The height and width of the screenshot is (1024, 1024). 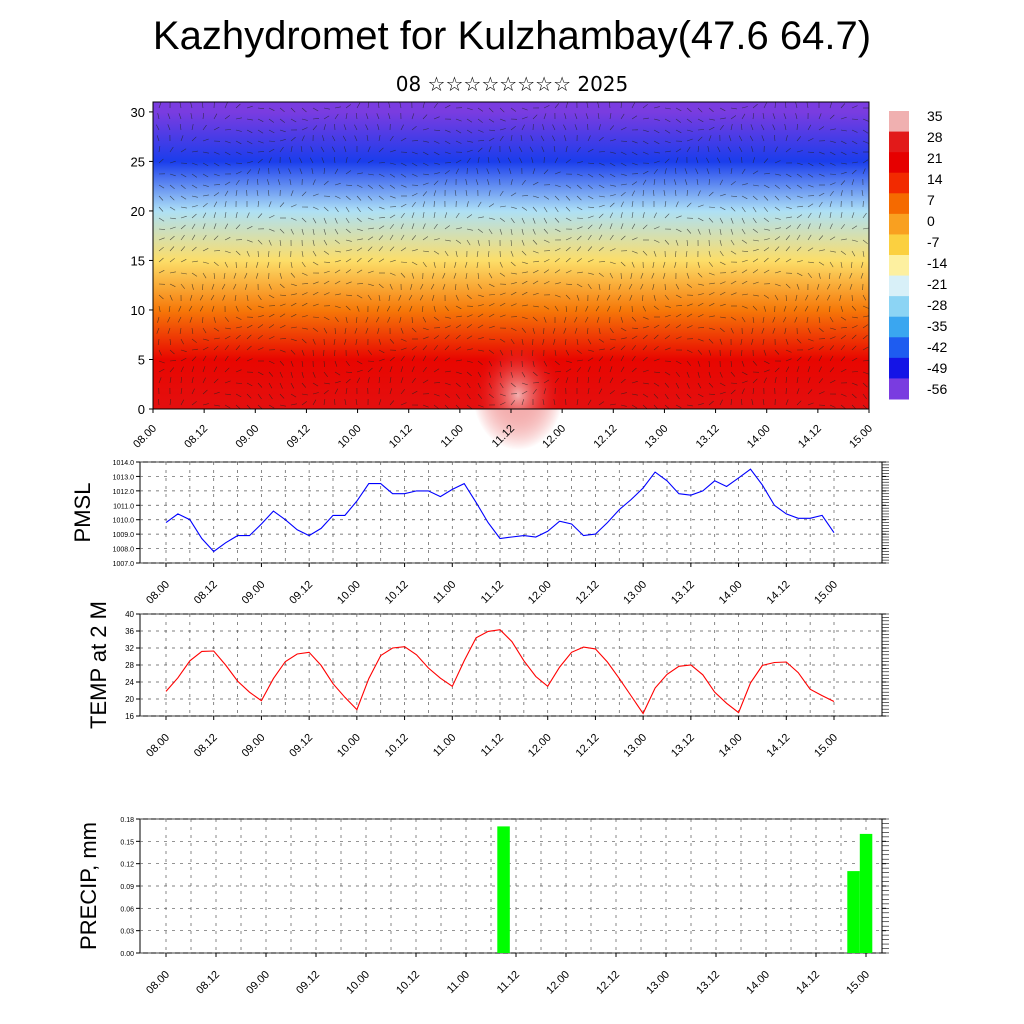 I want to click on x-tick-label: 14.00, so click(x=758, y=983).